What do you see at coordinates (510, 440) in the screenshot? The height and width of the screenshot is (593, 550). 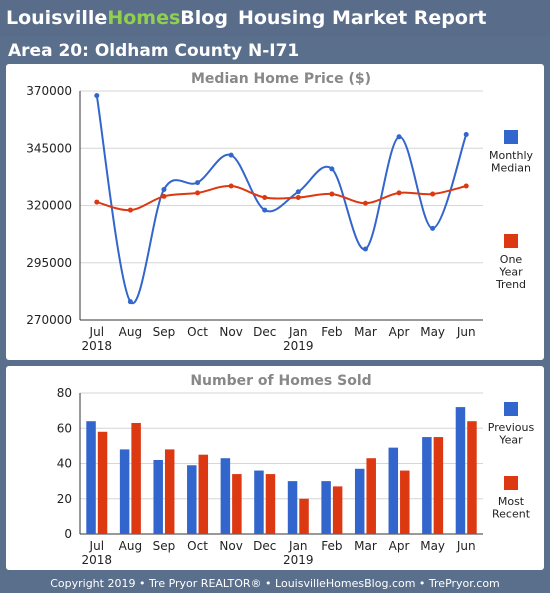 I see `legend-label: Year` at bounding box center [510, 440].